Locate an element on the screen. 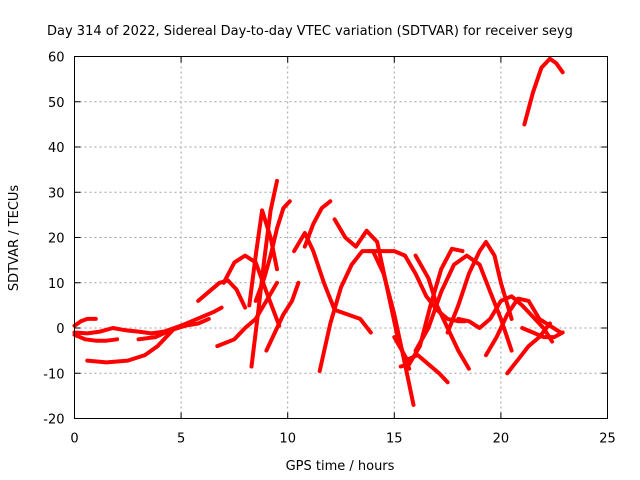  x-tick-label: 25 is located at coordinates (607, 439).